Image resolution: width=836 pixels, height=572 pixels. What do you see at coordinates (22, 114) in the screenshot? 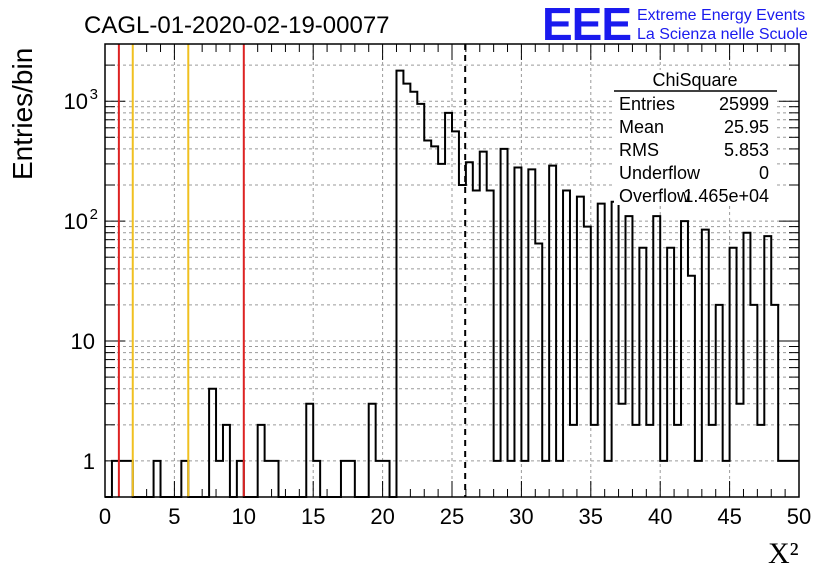
I see `y-axis-label: Entries/bin` at bounding box center [22, 114].